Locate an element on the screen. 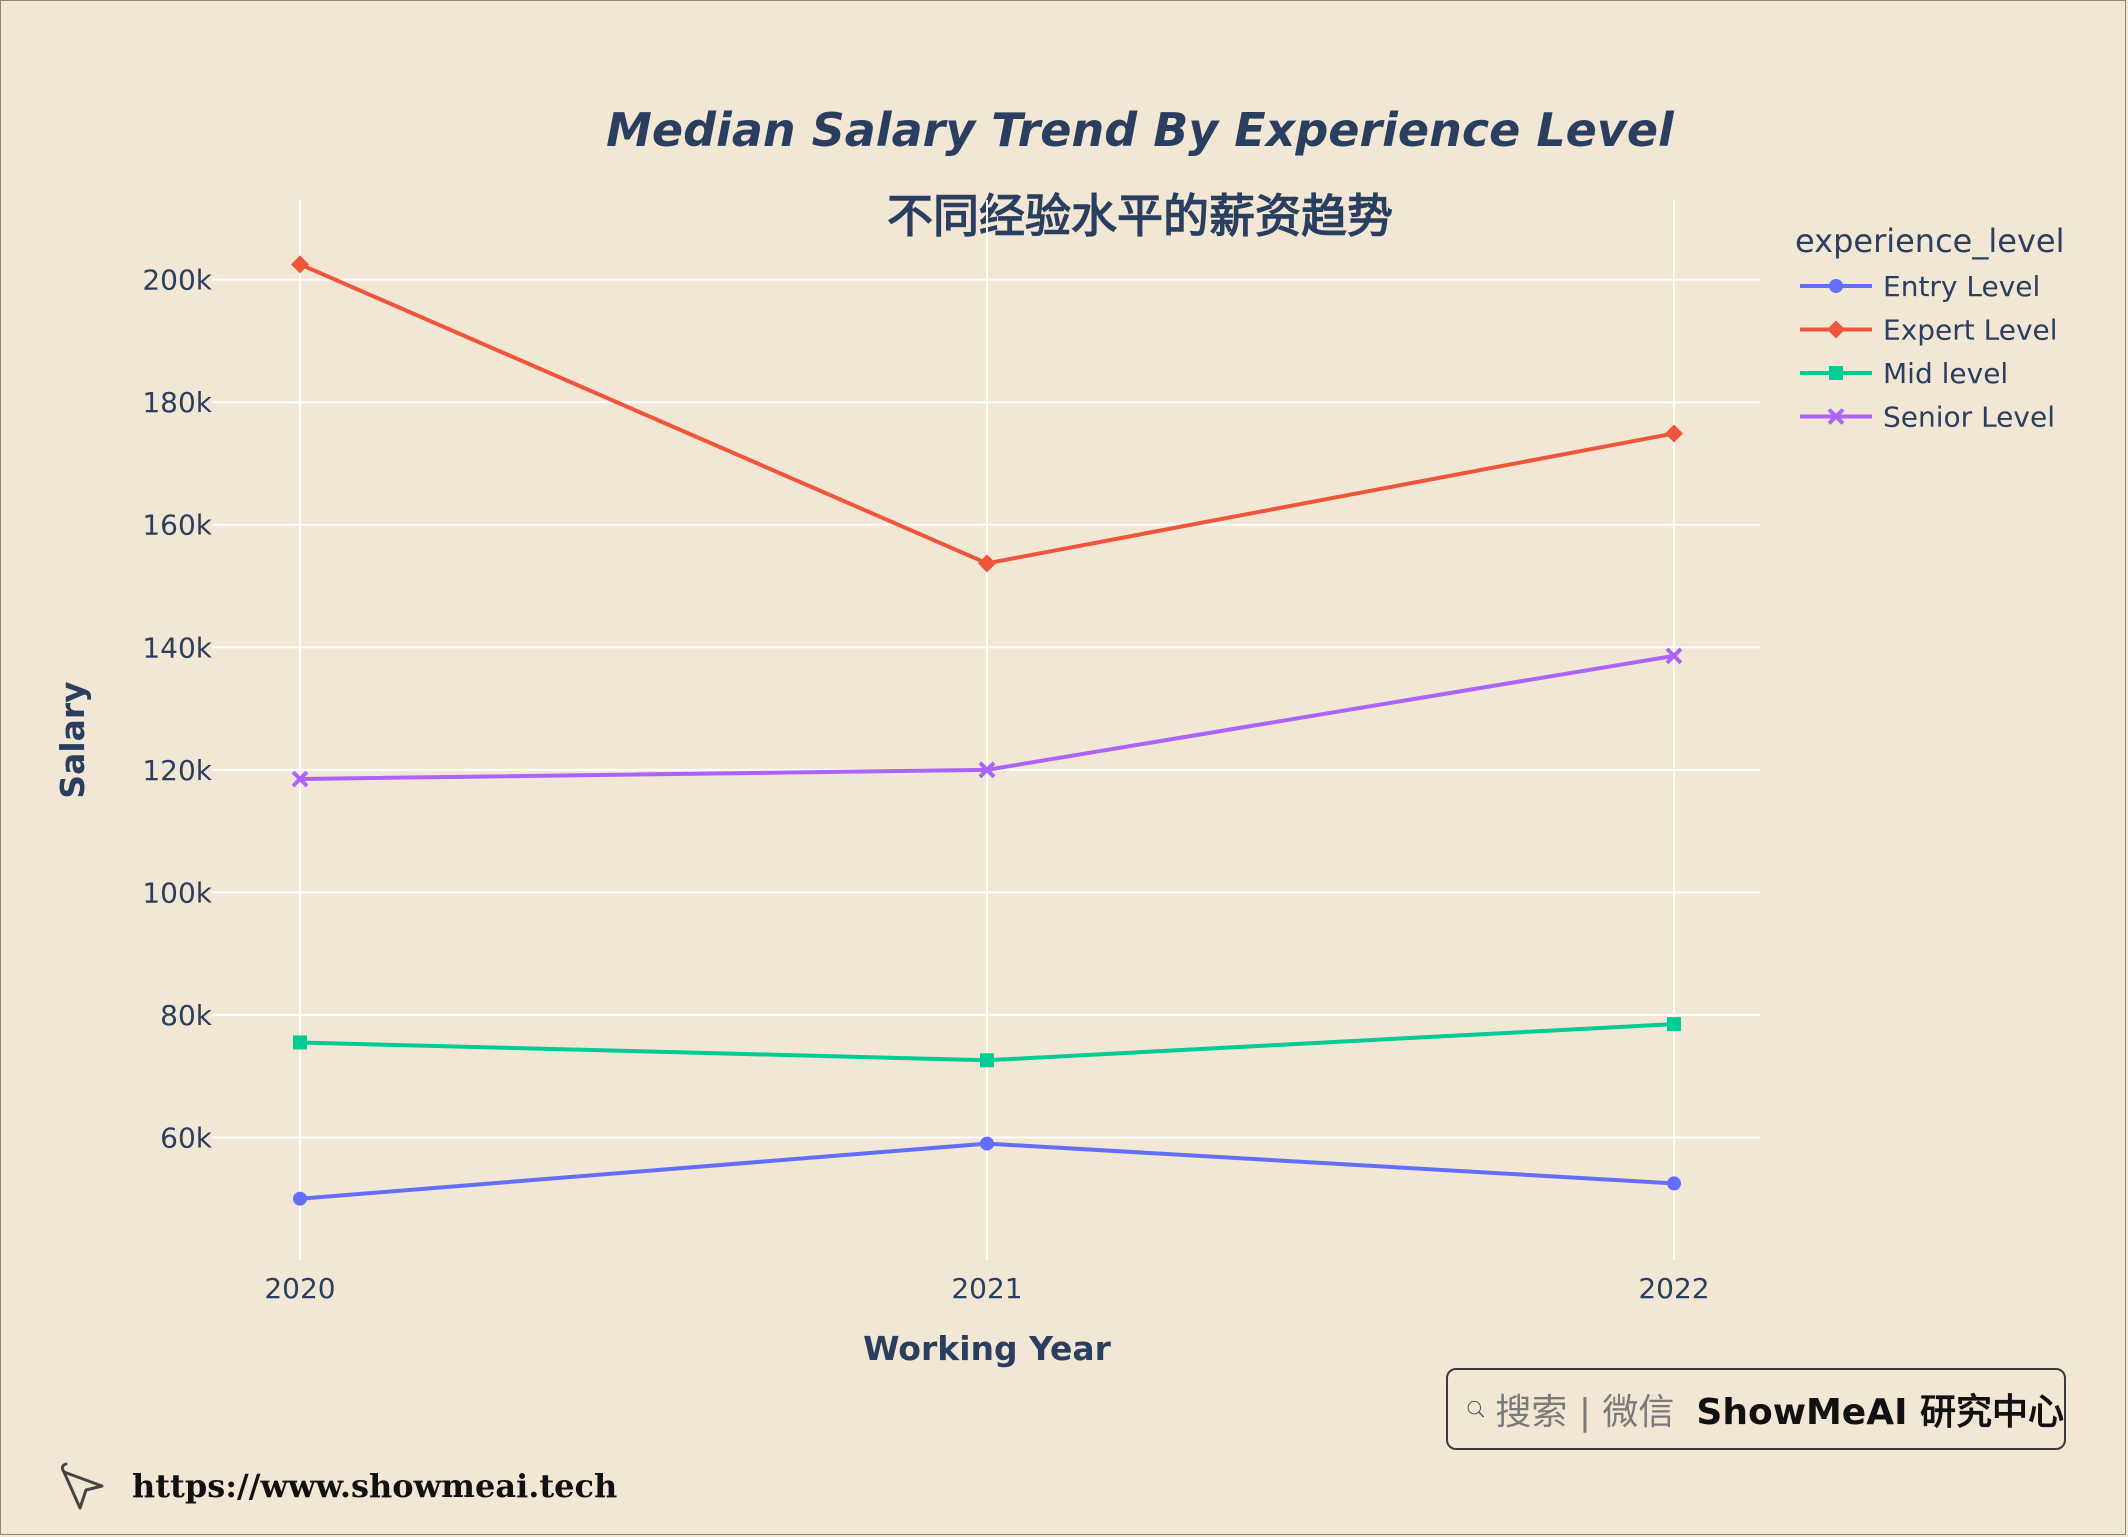 This screenshot has width=2128, height=1537. legend-item: Expert Level is located at coordinates (1929, 330).